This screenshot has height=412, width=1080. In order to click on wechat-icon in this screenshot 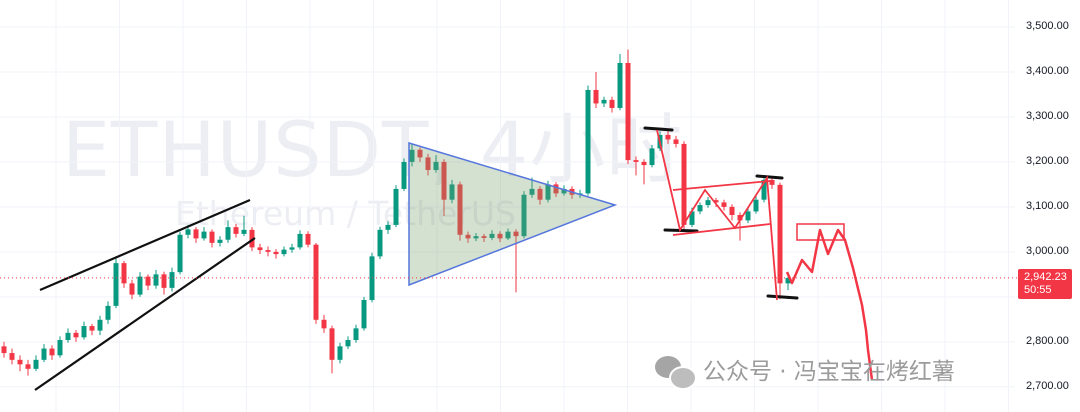, I will do `click(676, 373)`.